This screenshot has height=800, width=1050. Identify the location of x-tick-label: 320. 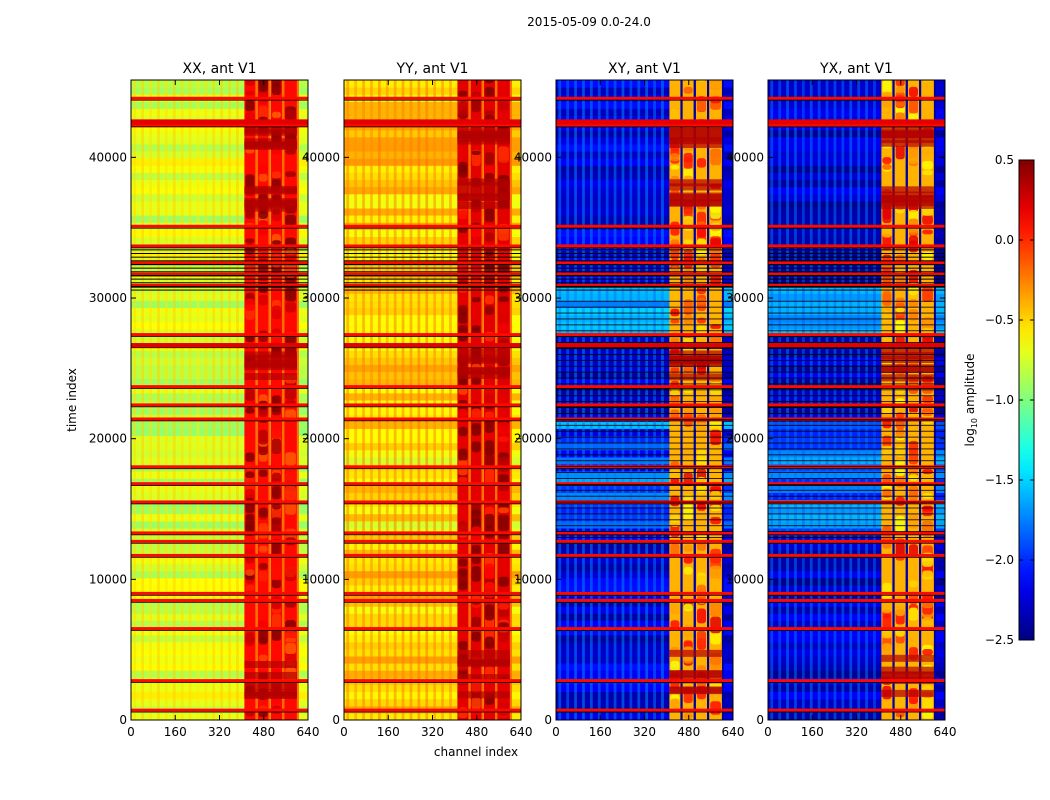
(644, 732).